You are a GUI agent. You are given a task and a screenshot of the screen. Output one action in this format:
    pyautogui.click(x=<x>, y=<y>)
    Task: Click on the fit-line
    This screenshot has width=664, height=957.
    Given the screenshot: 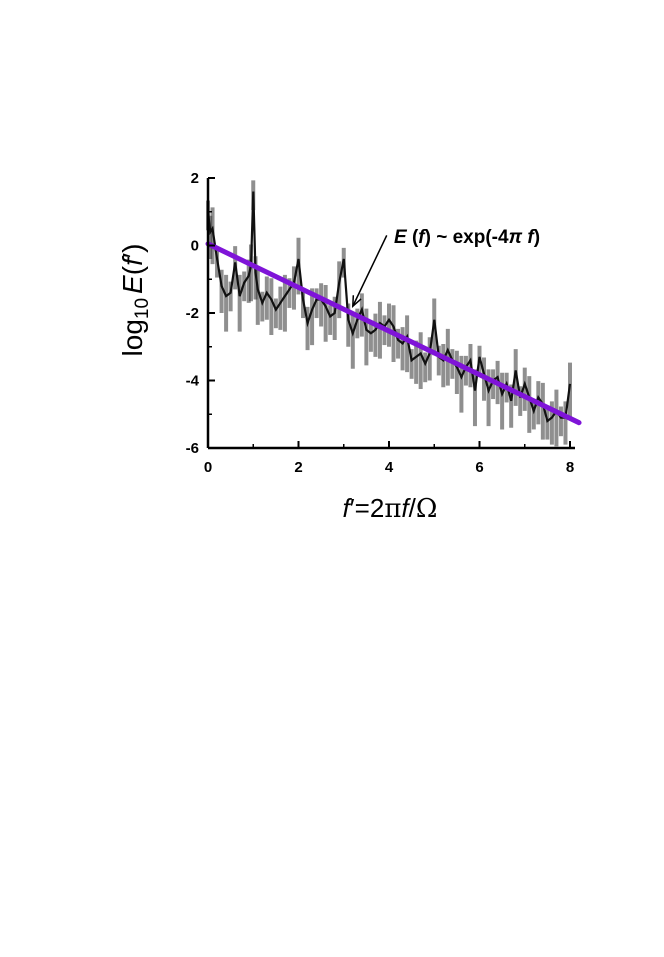 What is the action you would take?
    pyautogui.click(x=393, y=333)
    